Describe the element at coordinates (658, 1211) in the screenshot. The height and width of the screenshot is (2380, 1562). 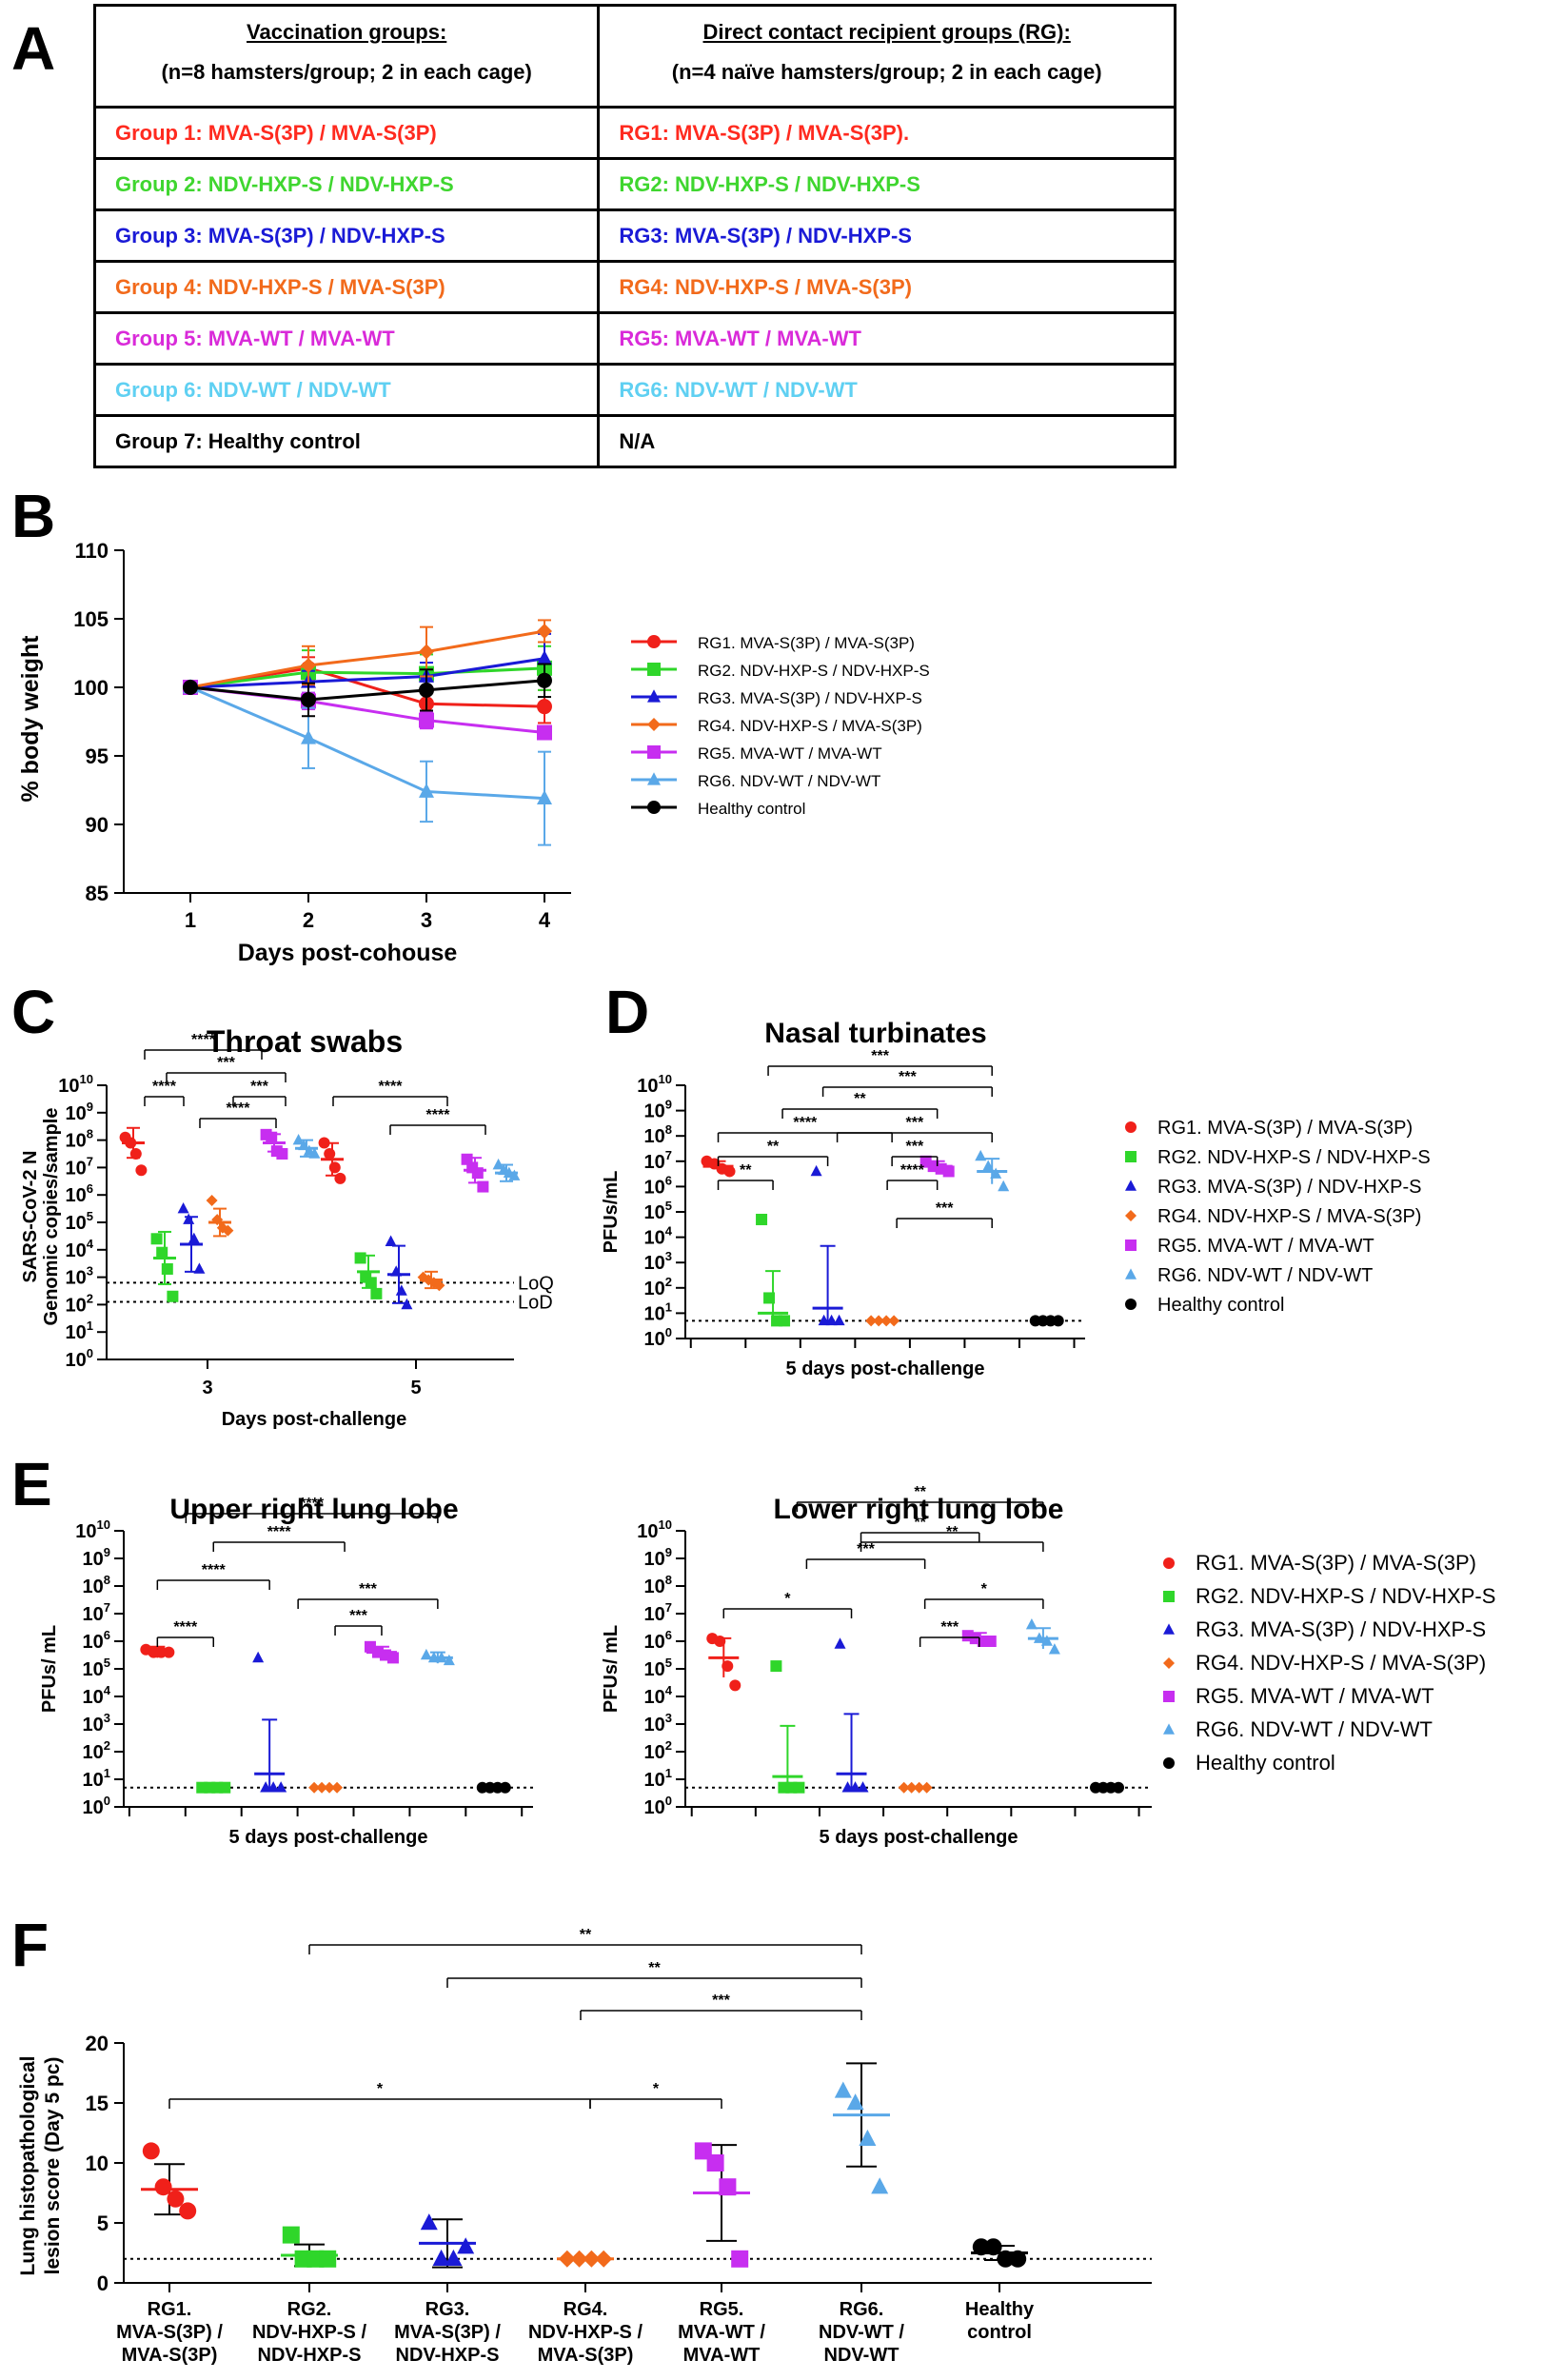
I see `d-y-tick-label: 10⁵` at that location.